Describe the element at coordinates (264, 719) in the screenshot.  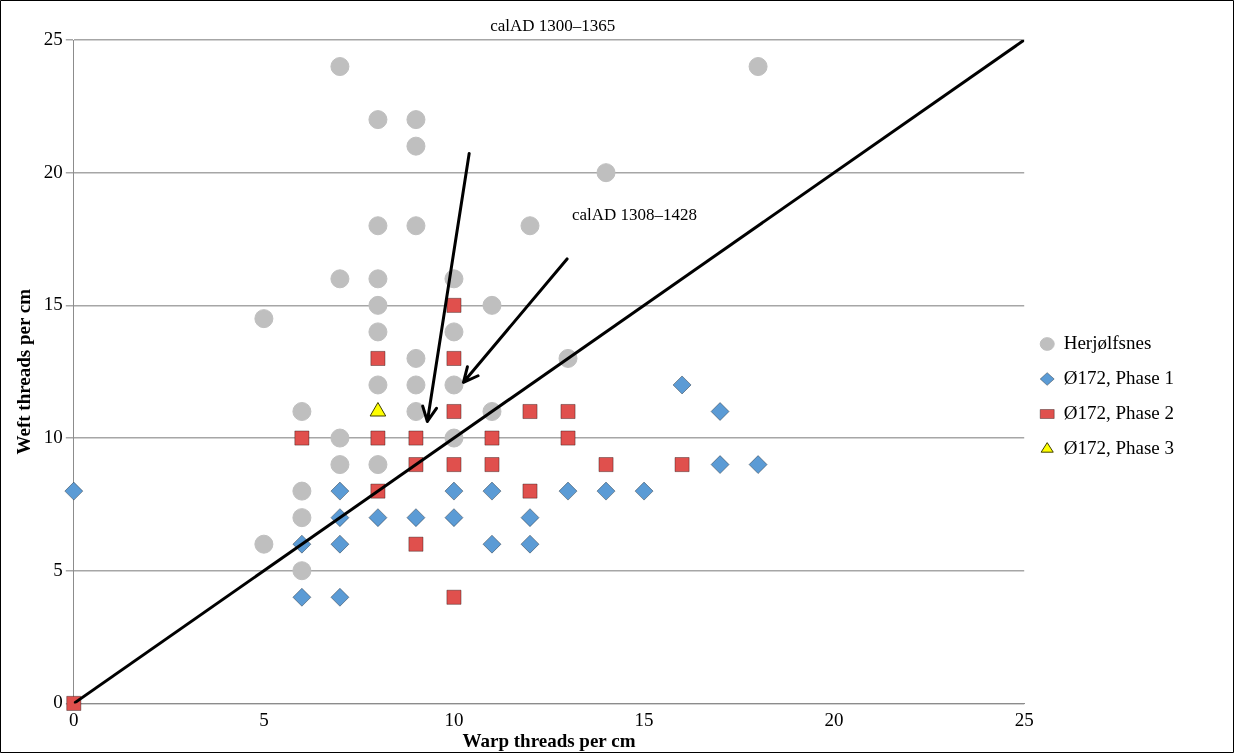
I see `x-tick-label: 5` at that location.